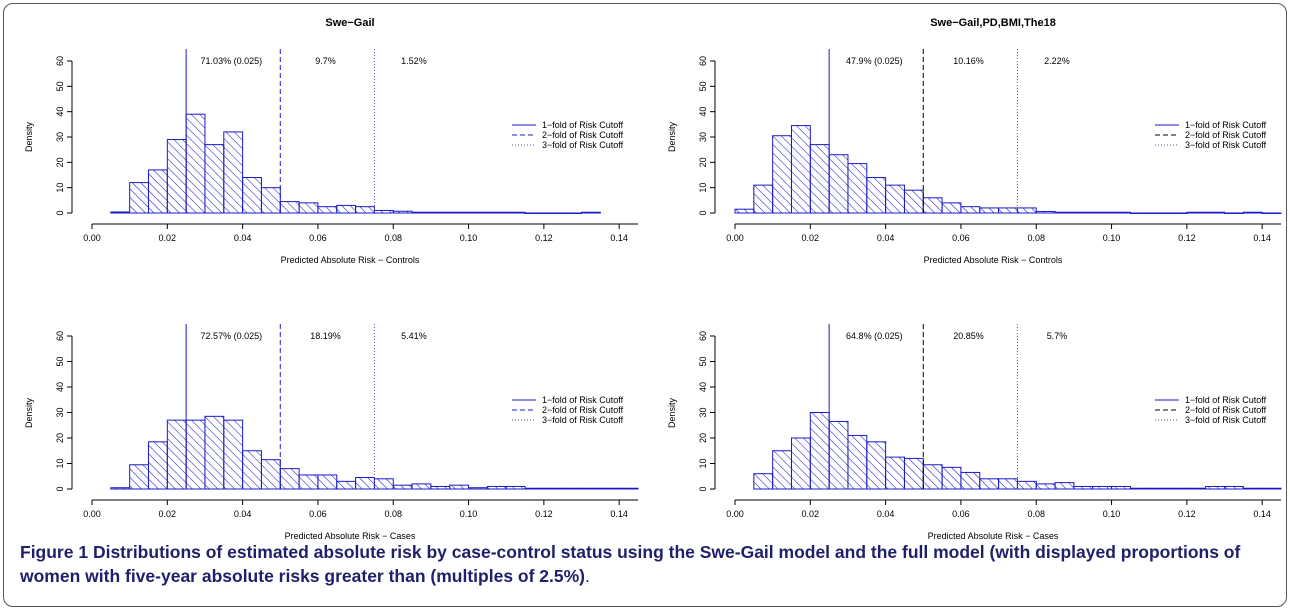 This screenshot has width=1290, height=610. Describe the element at coordinates (735, 514) in the screenshot. I see `x-tick-label: 0.00` at that location.